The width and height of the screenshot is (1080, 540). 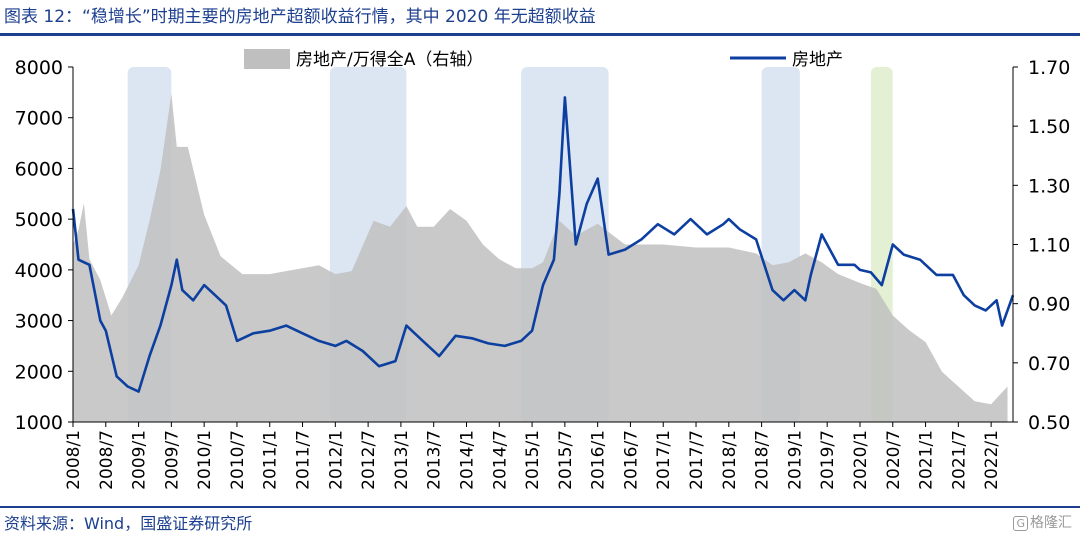 What do you see at coordinates (1049, 364) in the screenshot?
I see `right-tick-label: 0.70` at bounding box center [1049, 364].